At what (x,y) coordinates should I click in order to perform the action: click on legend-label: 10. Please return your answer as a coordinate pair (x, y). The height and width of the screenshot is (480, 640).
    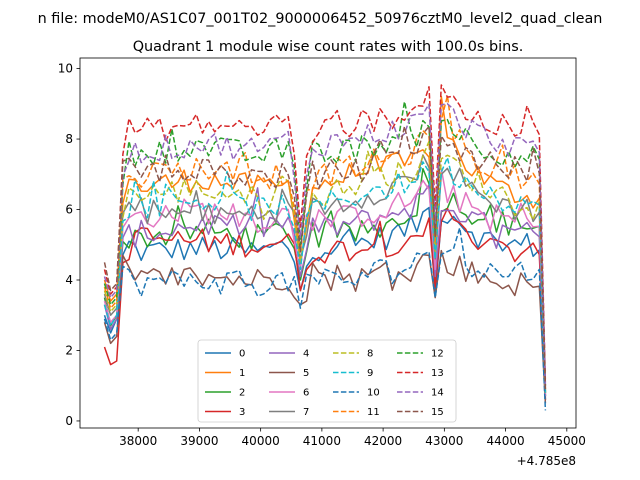
    Looking at the image, I should click on (373, 393).